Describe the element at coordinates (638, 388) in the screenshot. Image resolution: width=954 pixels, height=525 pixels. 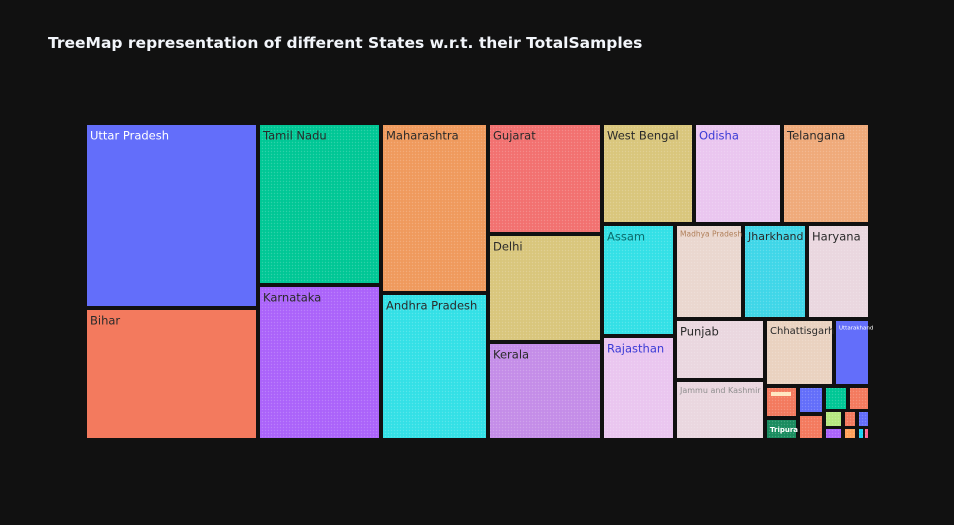
I see `tile-rajasthan-texture` at that location.